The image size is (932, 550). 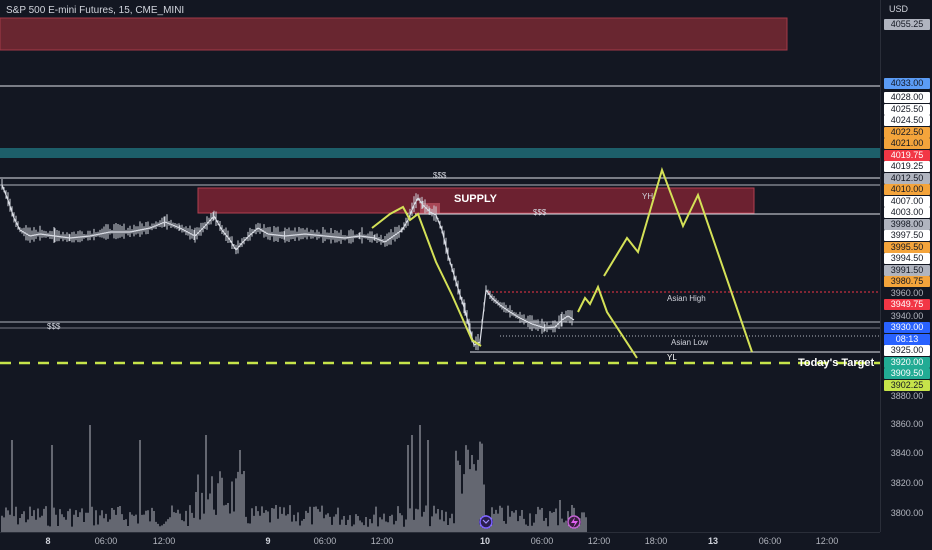 What do you see at coordinates (430, 208) in the screenshot?
I see `supply-zone-overlap` at bounding box center [430, 208].